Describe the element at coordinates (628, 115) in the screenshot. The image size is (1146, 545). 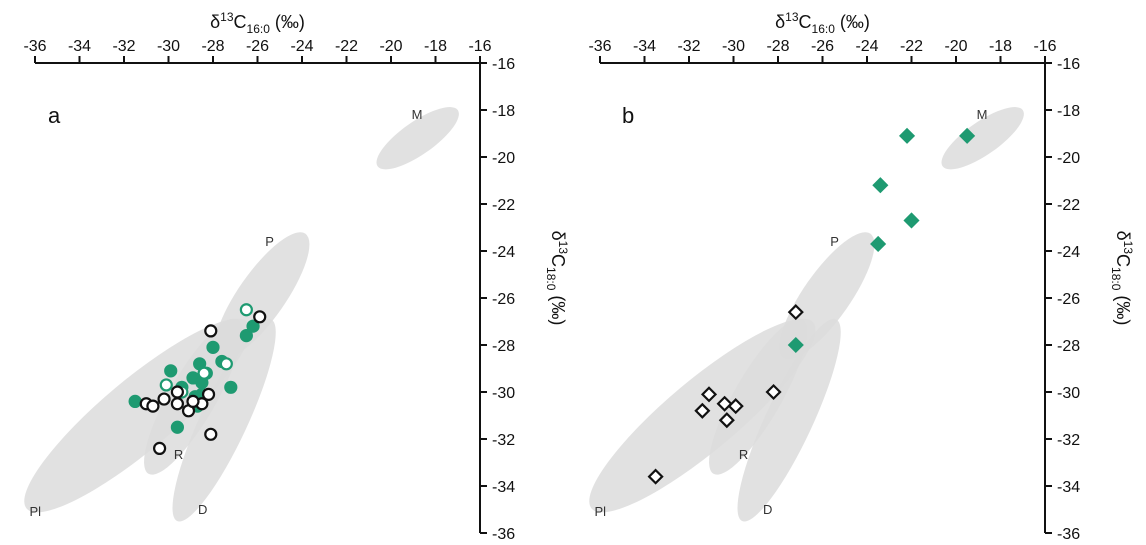
I see `panel-letter: b` at that location.